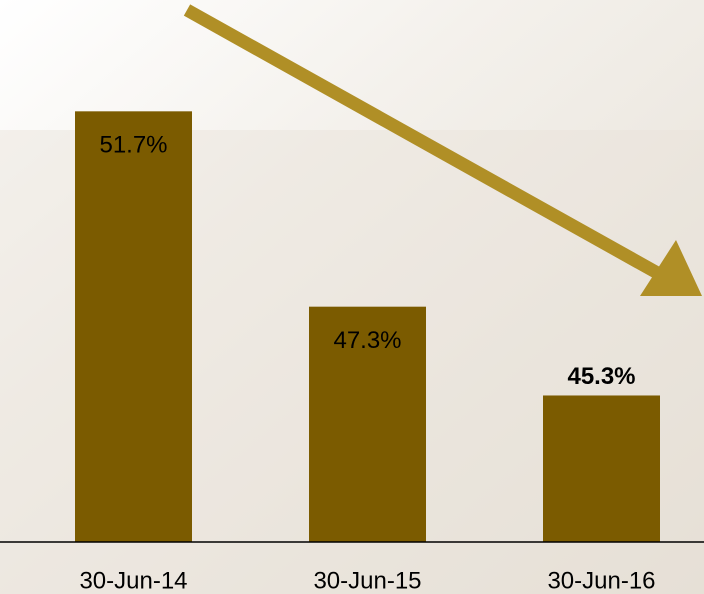  What do you see at coordinates (133, 145) in the screenshot?
I see `value-label: 51.7%` at bounding box center [133, 145].